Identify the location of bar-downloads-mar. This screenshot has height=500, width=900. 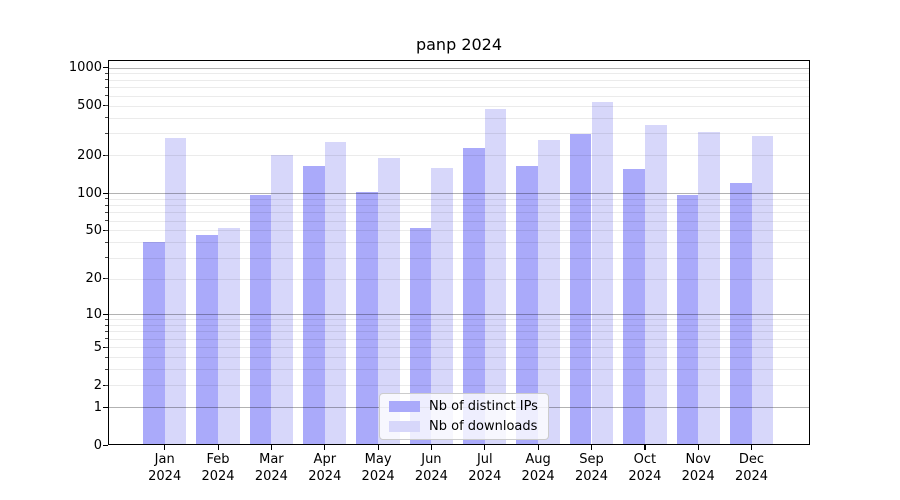
(282, 300).